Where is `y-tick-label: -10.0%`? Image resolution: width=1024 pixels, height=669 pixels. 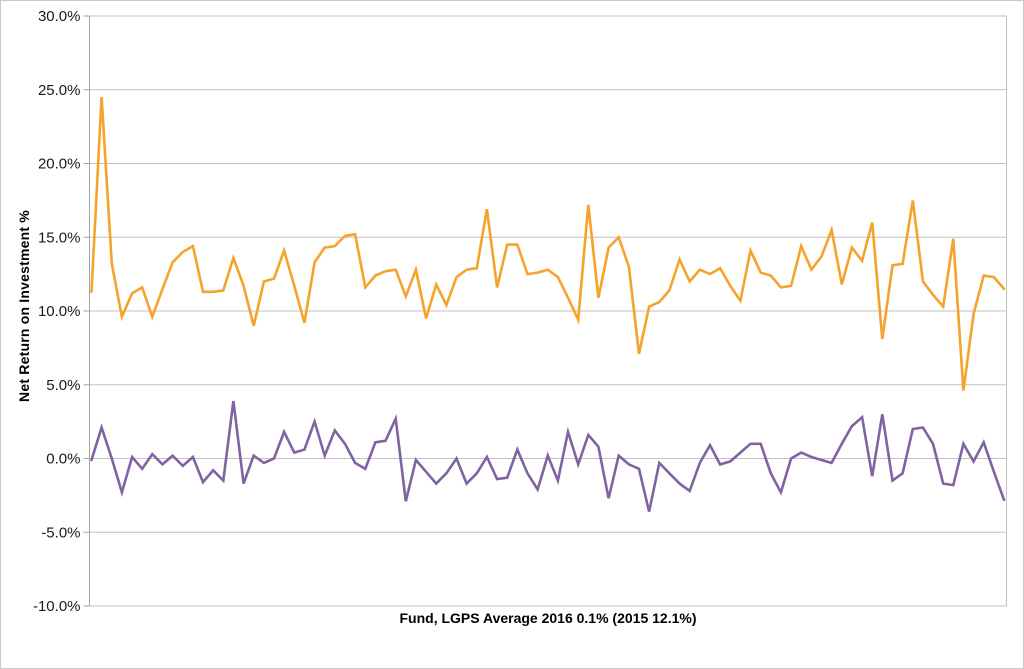 y-tick-label: -10.0% is located at coordinates (57, 606).